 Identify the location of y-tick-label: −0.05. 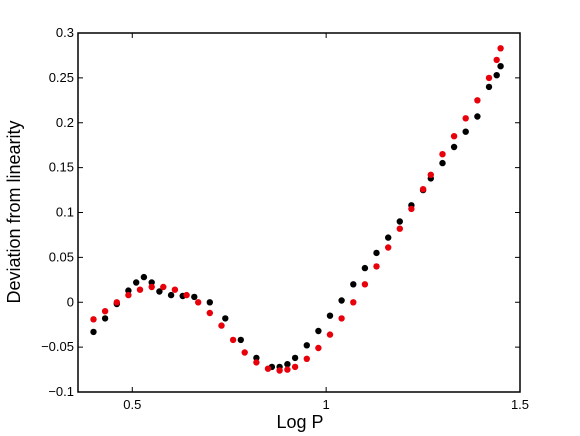
(57, 346).